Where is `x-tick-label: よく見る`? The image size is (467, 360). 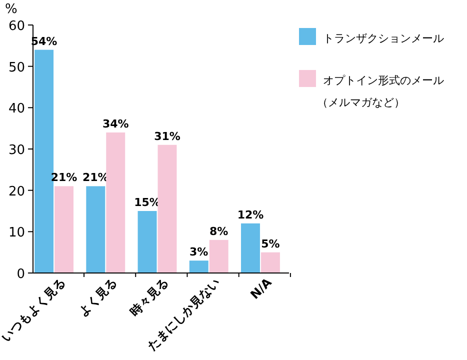 x-tick-label: よく見る is located at coordinates (98, 297).